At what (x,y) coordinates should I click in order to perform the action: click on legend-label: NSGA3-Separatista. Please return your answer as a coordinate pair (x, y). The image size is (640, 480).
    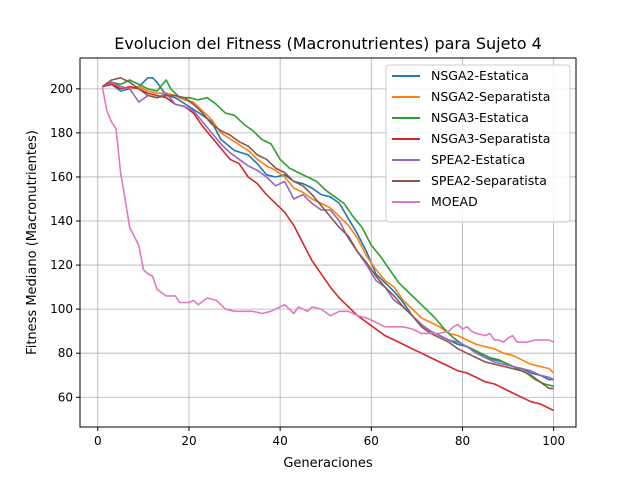
    Looking at the image, I should click on (490, 138).